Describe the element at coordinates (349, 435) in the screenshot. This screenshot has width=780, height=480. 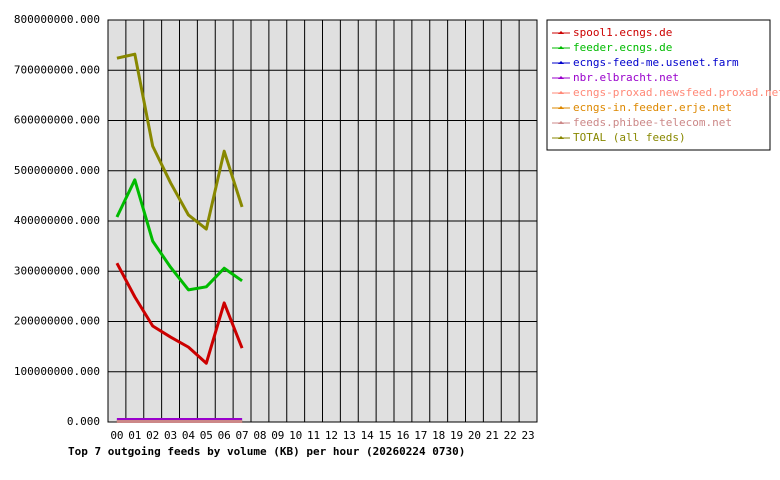
I see `x-tick-label: 13` at that location.